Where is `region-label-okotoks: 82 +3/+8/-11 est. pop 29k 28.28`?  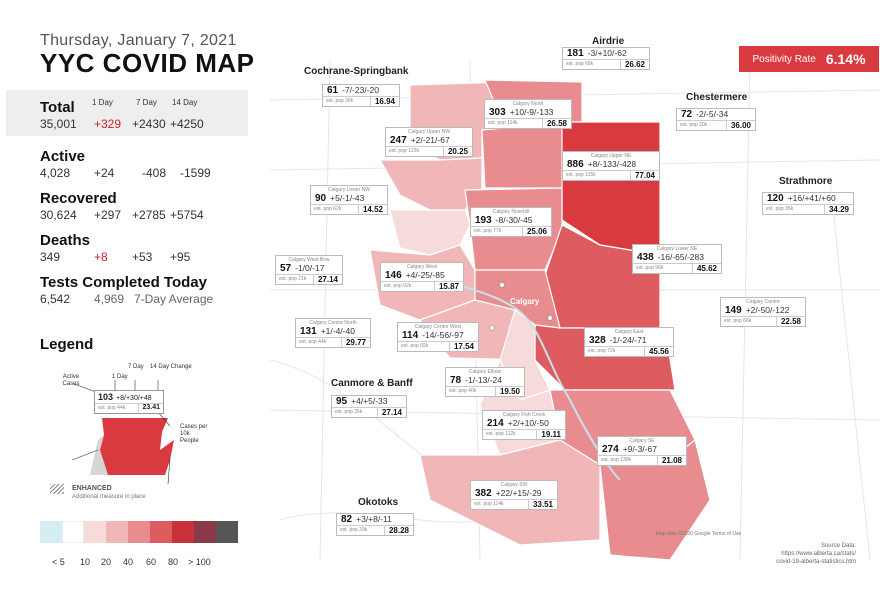 region-label-okotoks: 82 +3/+8/-11 est. pop 29k 28.28 is located at coordinates (375, 524).